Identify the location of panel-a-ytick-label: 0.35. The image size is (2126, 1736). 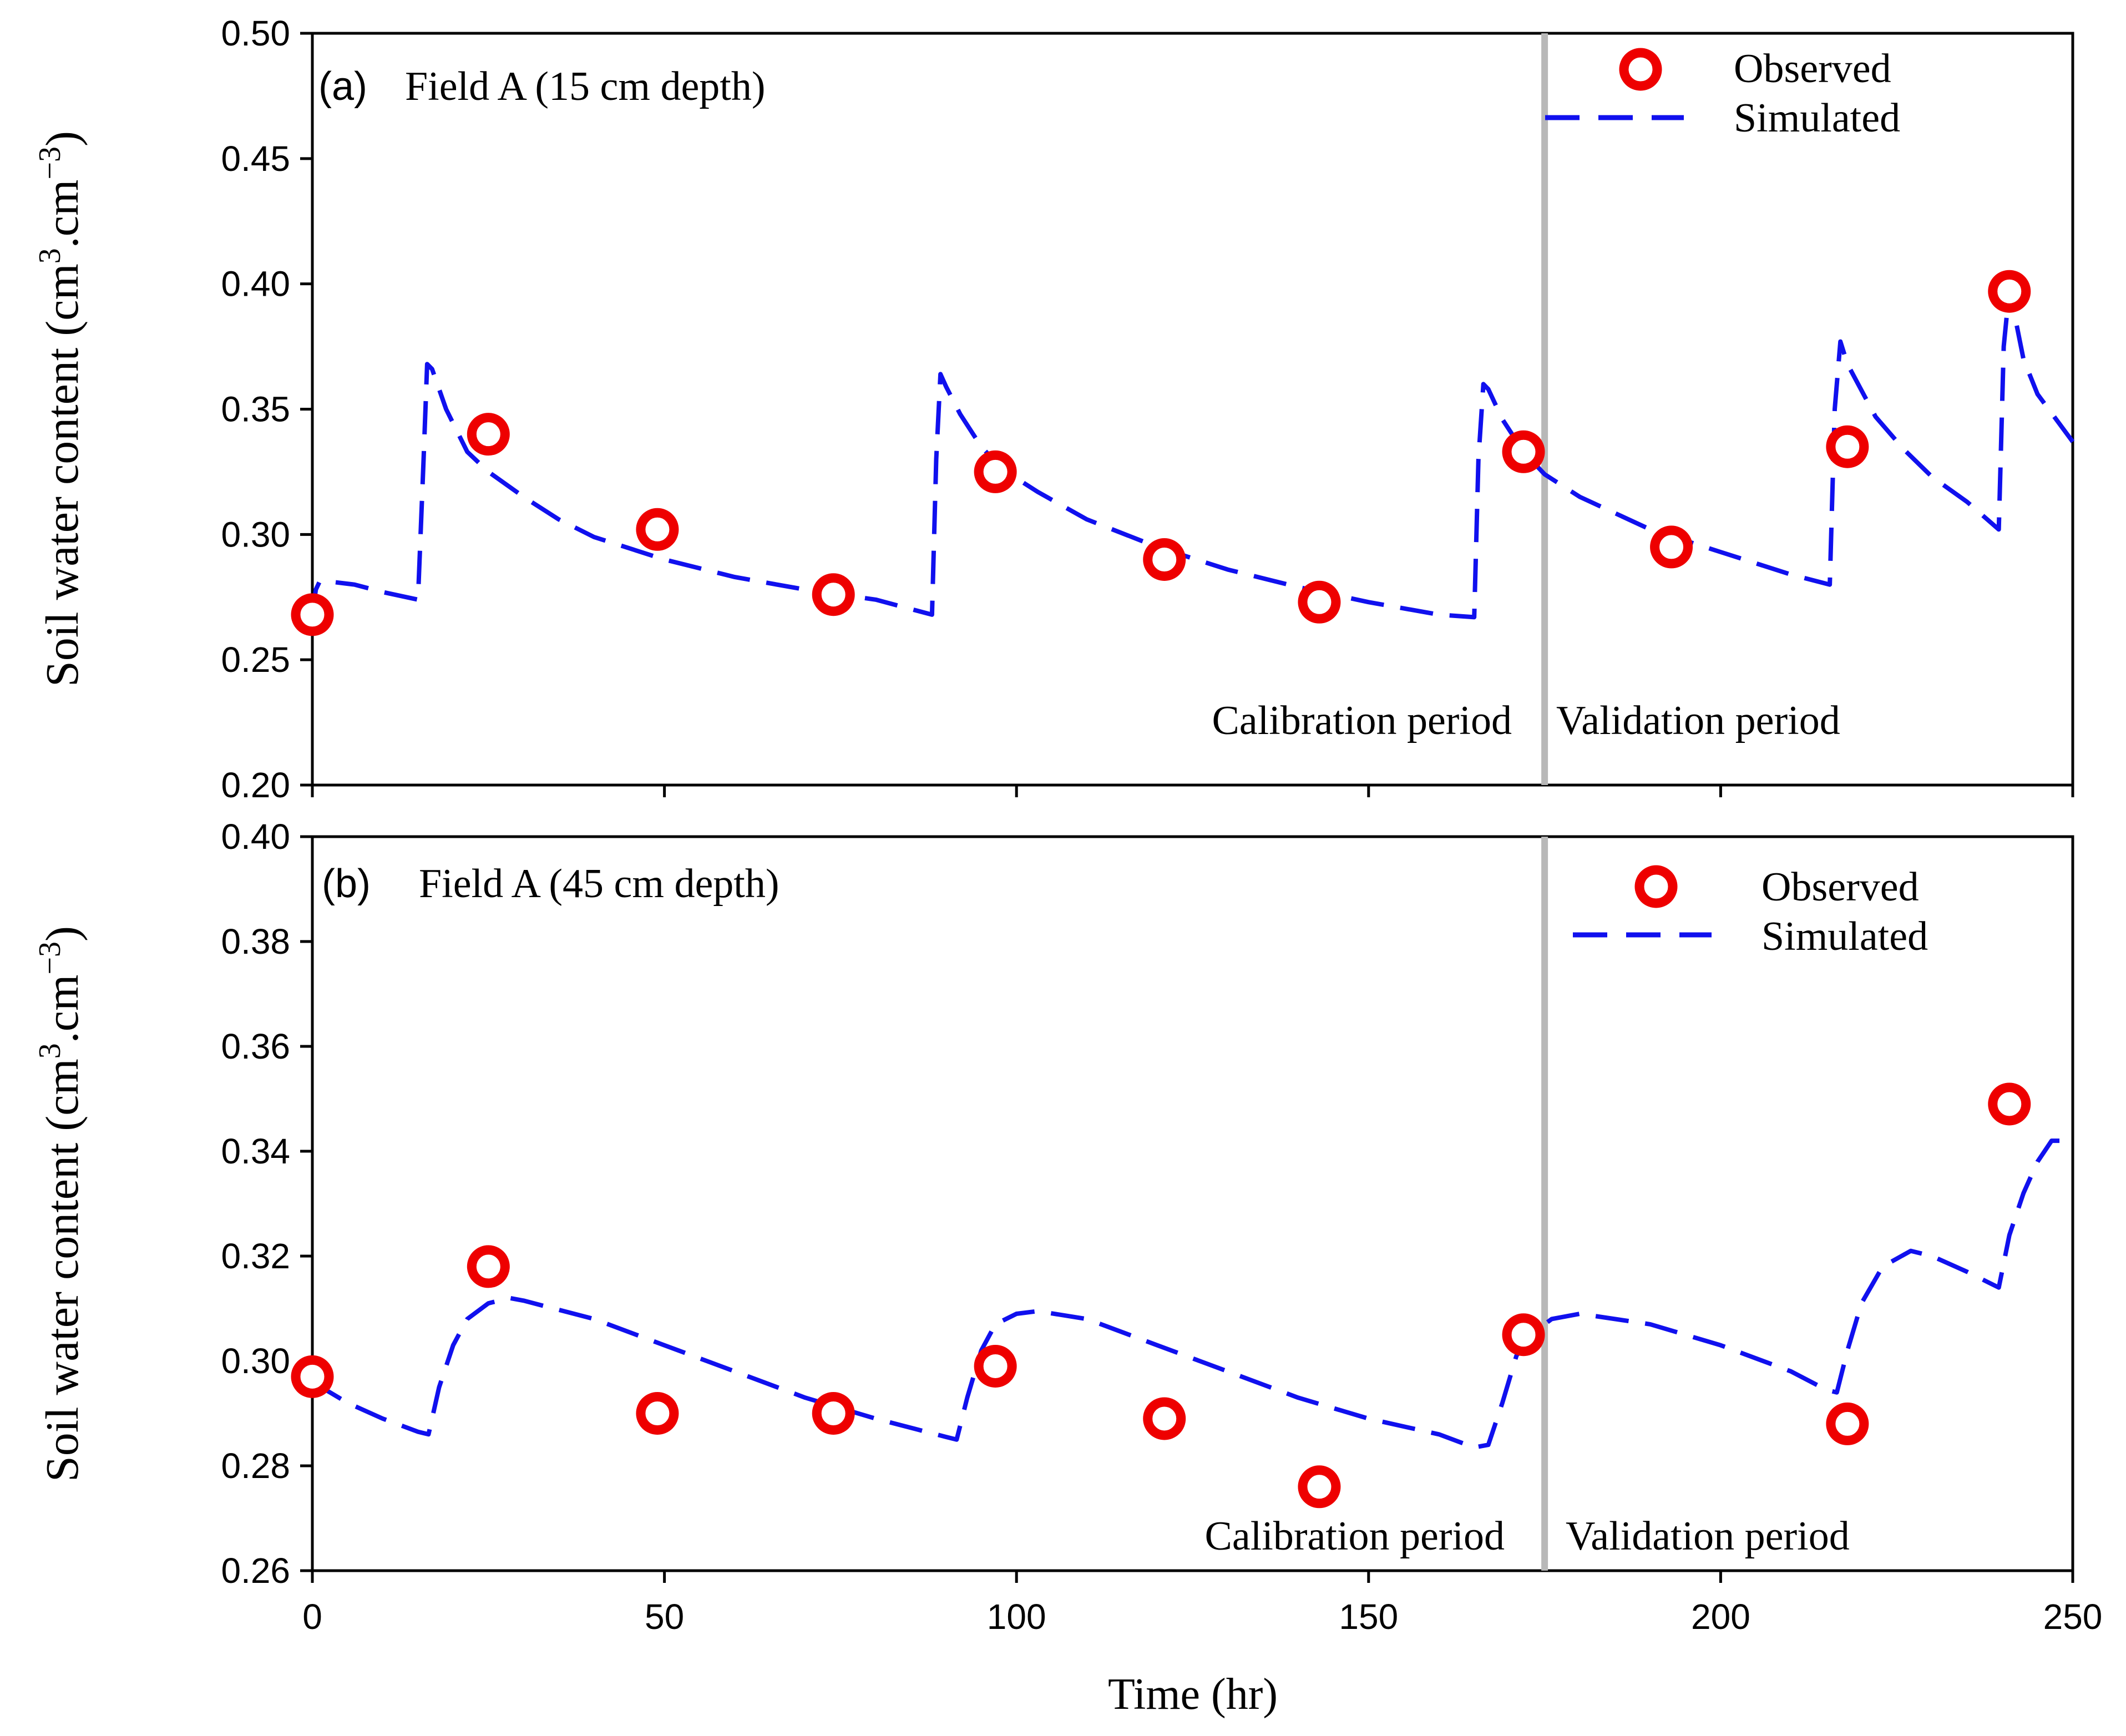
(255, 409).